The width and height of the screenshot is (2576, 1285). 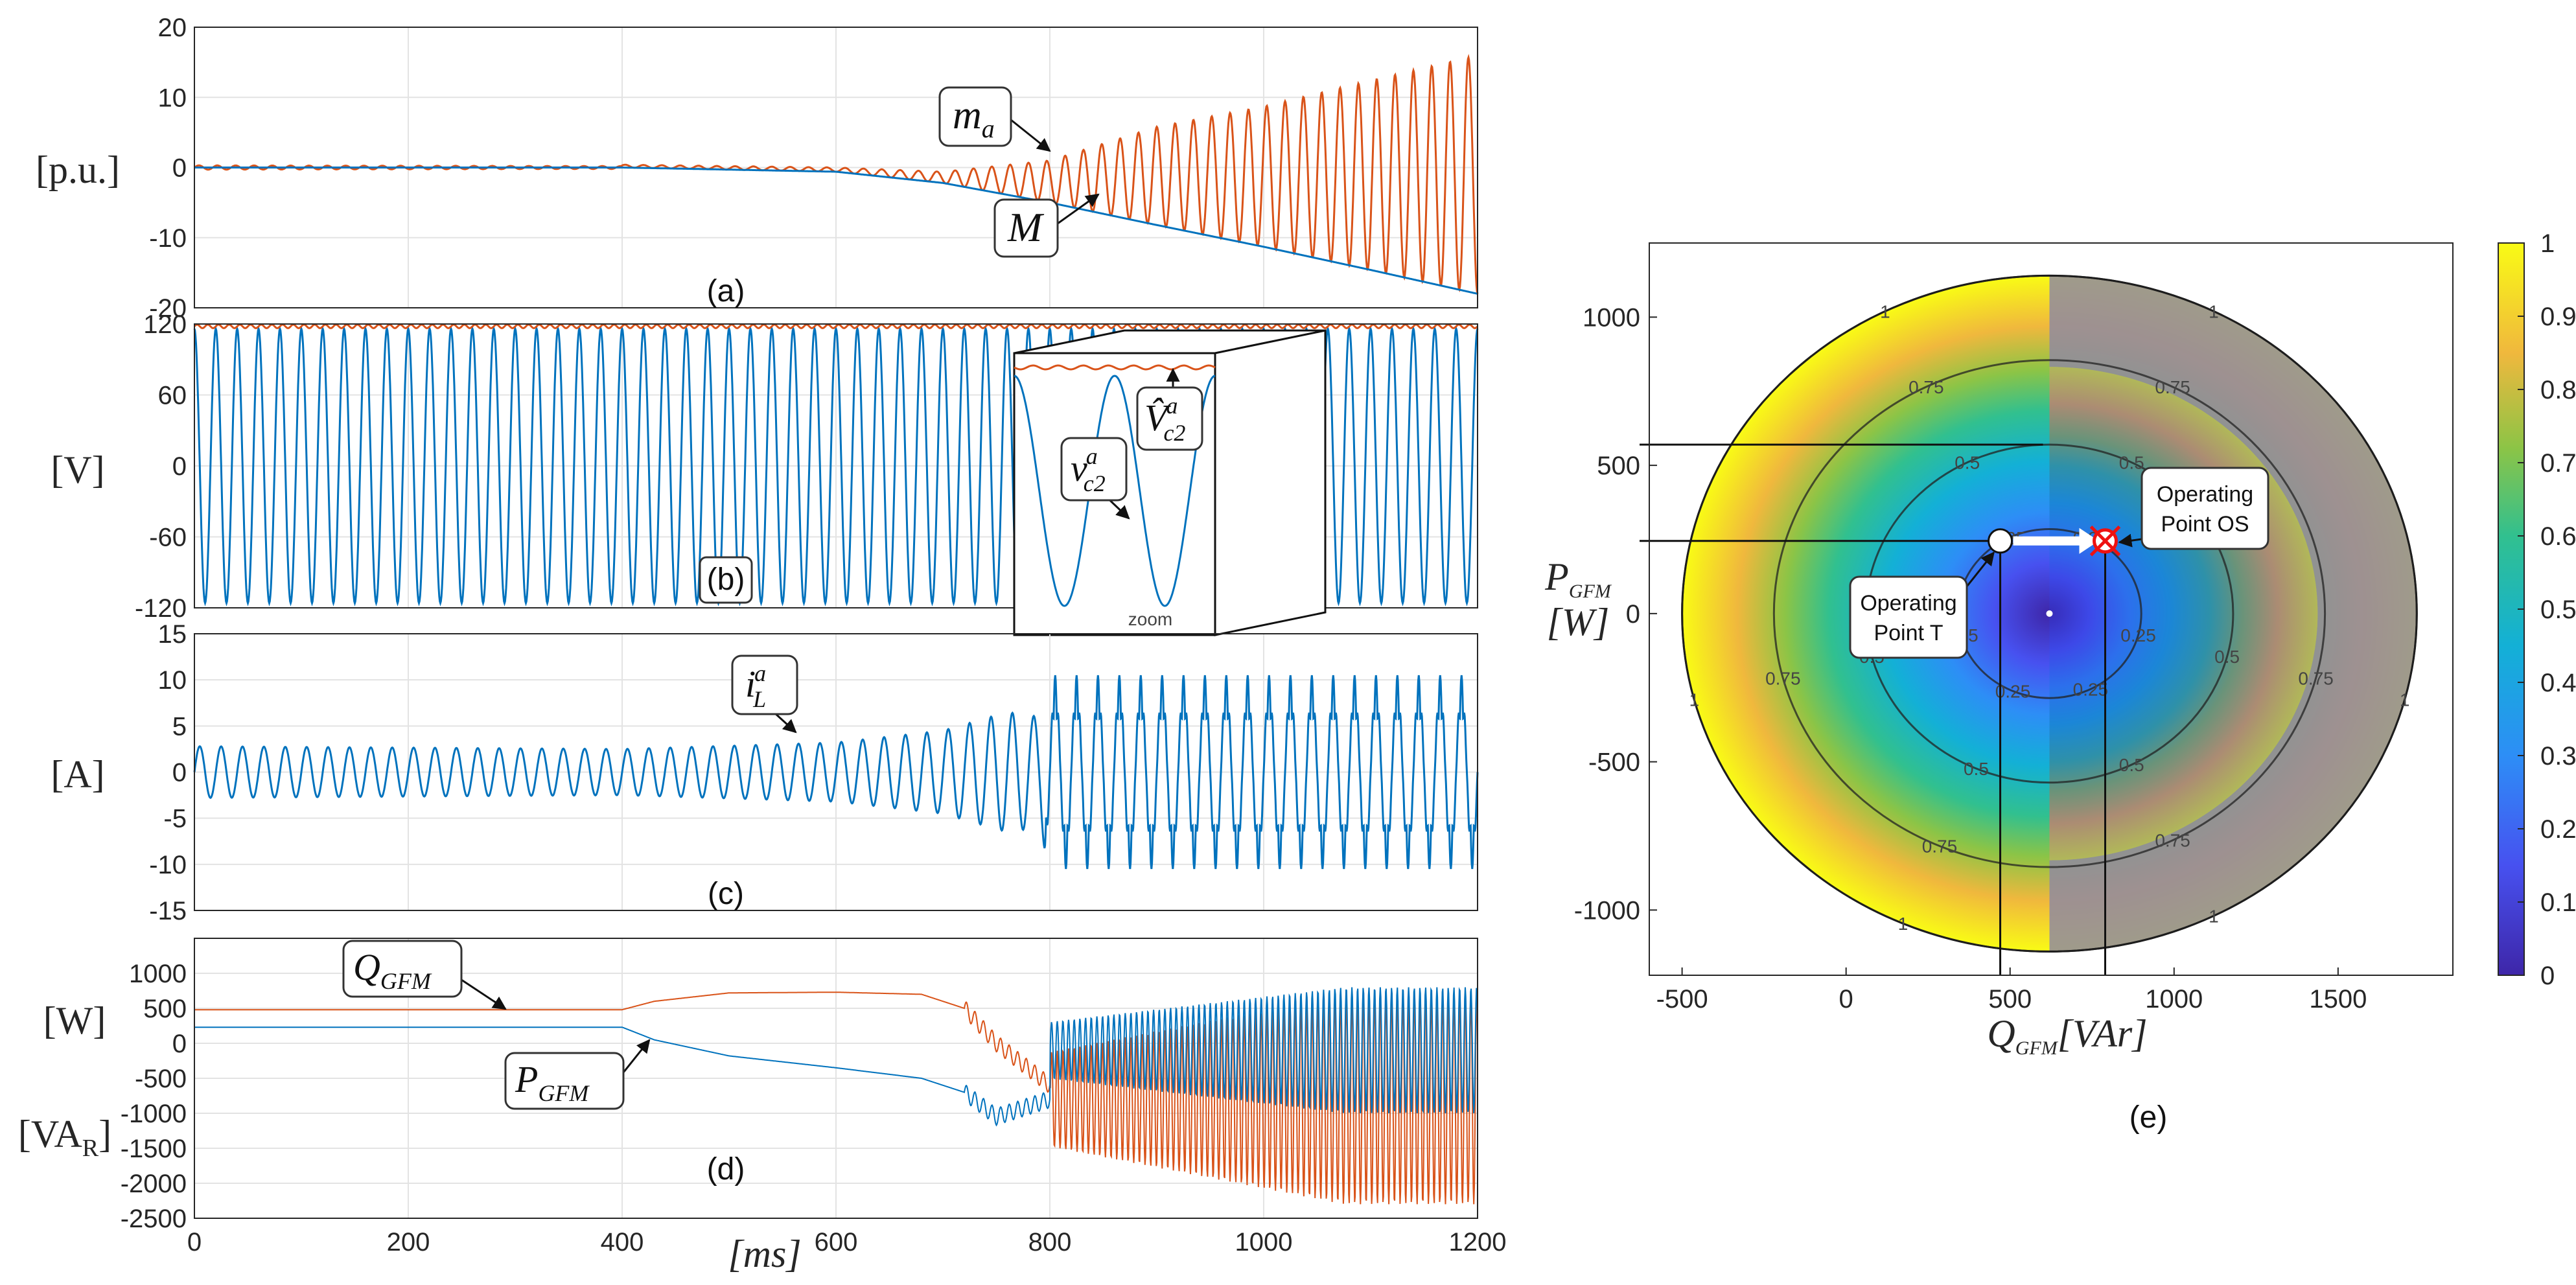 I want to click on operating-points: Operating Point T Operating Point OS, so click(x=2059, y=563).